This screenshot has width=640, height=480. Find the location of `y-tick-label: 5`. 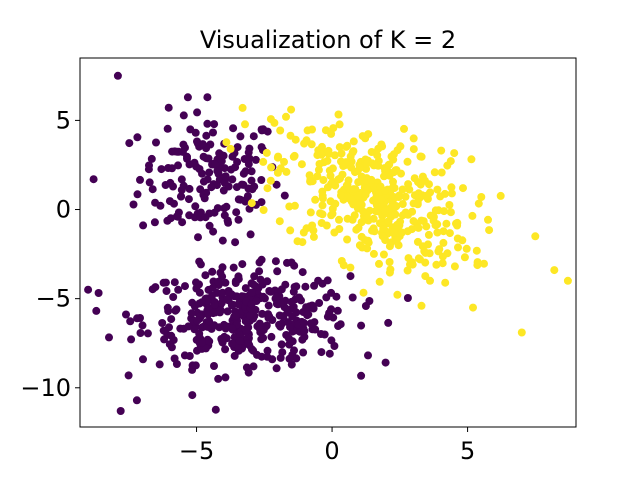

y-tick-label: 5 is located at coordinates (63, 120).